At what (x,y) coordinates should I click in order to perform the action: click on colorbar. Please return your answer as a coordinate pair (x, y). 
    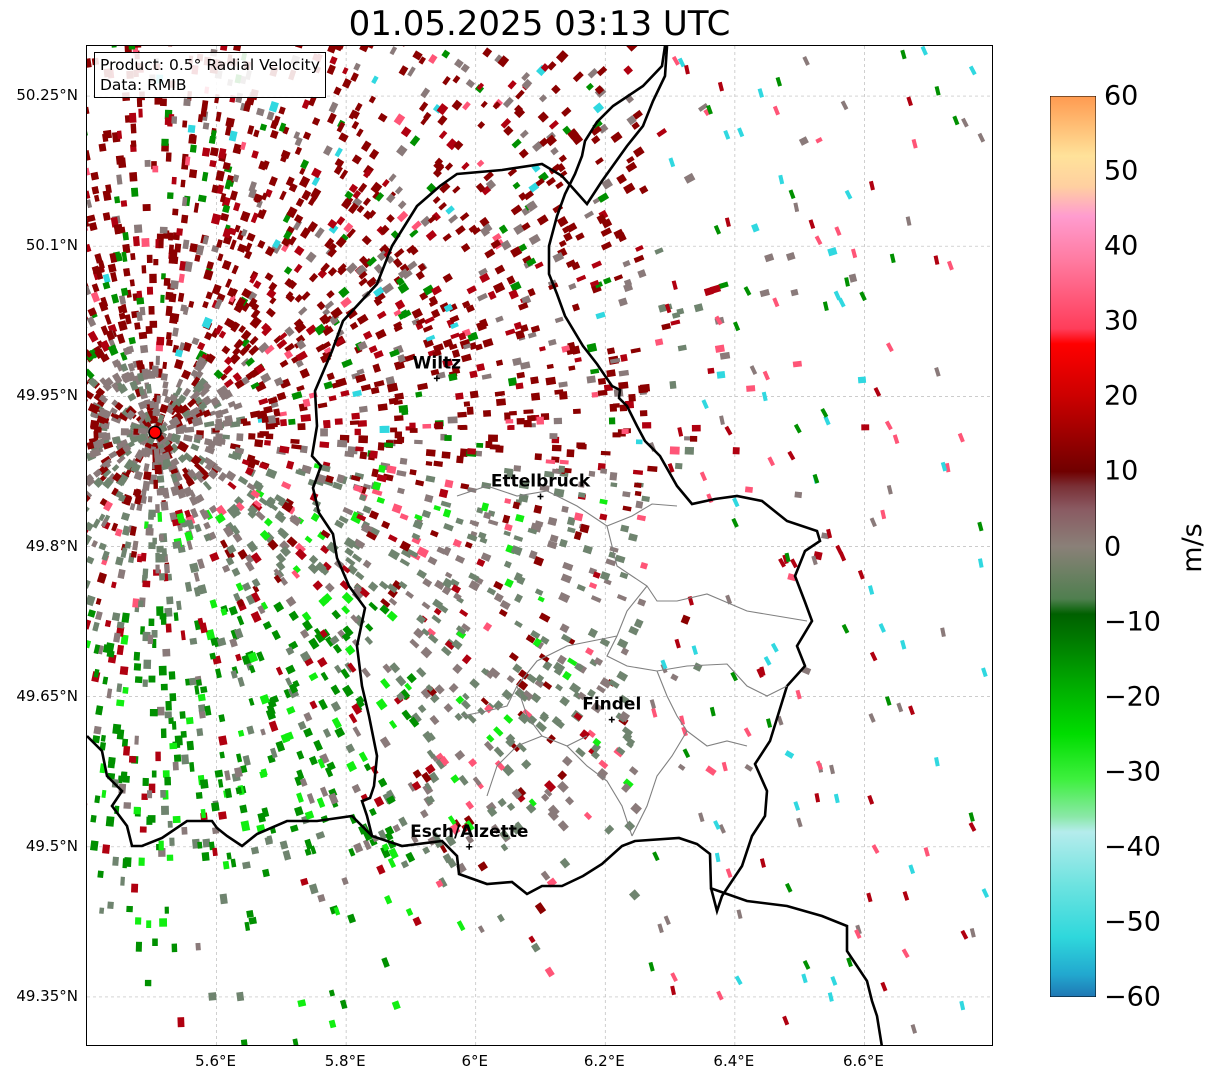
    Looking at the image, I should click on (1073, 546).